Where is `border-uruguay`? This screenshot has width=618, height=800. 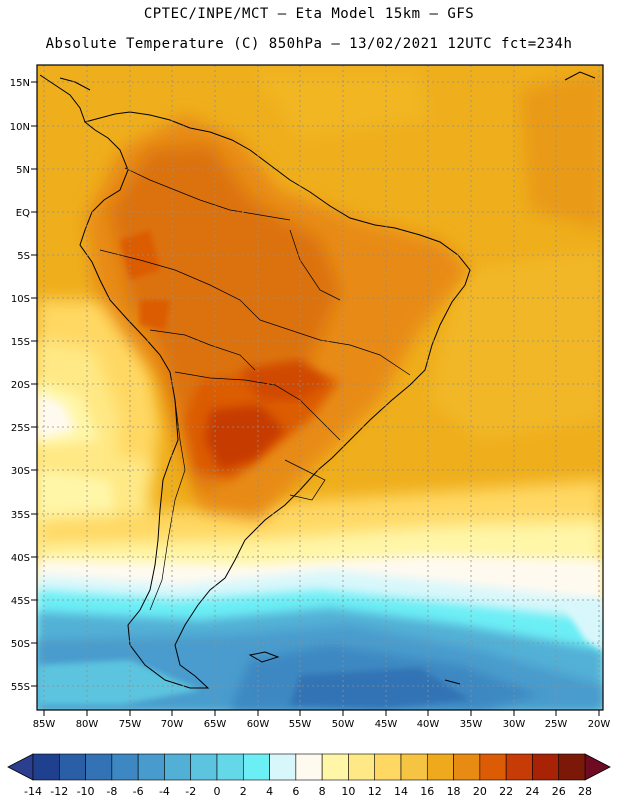
border-uruguay is located at coordinates (305, 480).